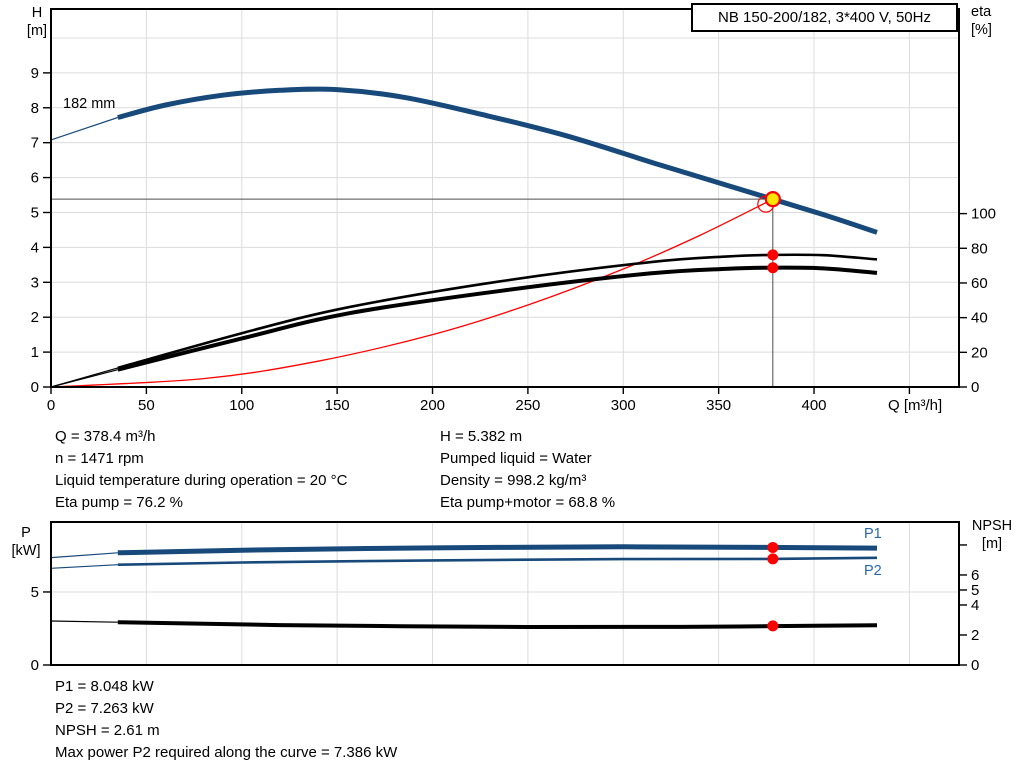  I want to click on head-curve-182mm, so click(497, 160).